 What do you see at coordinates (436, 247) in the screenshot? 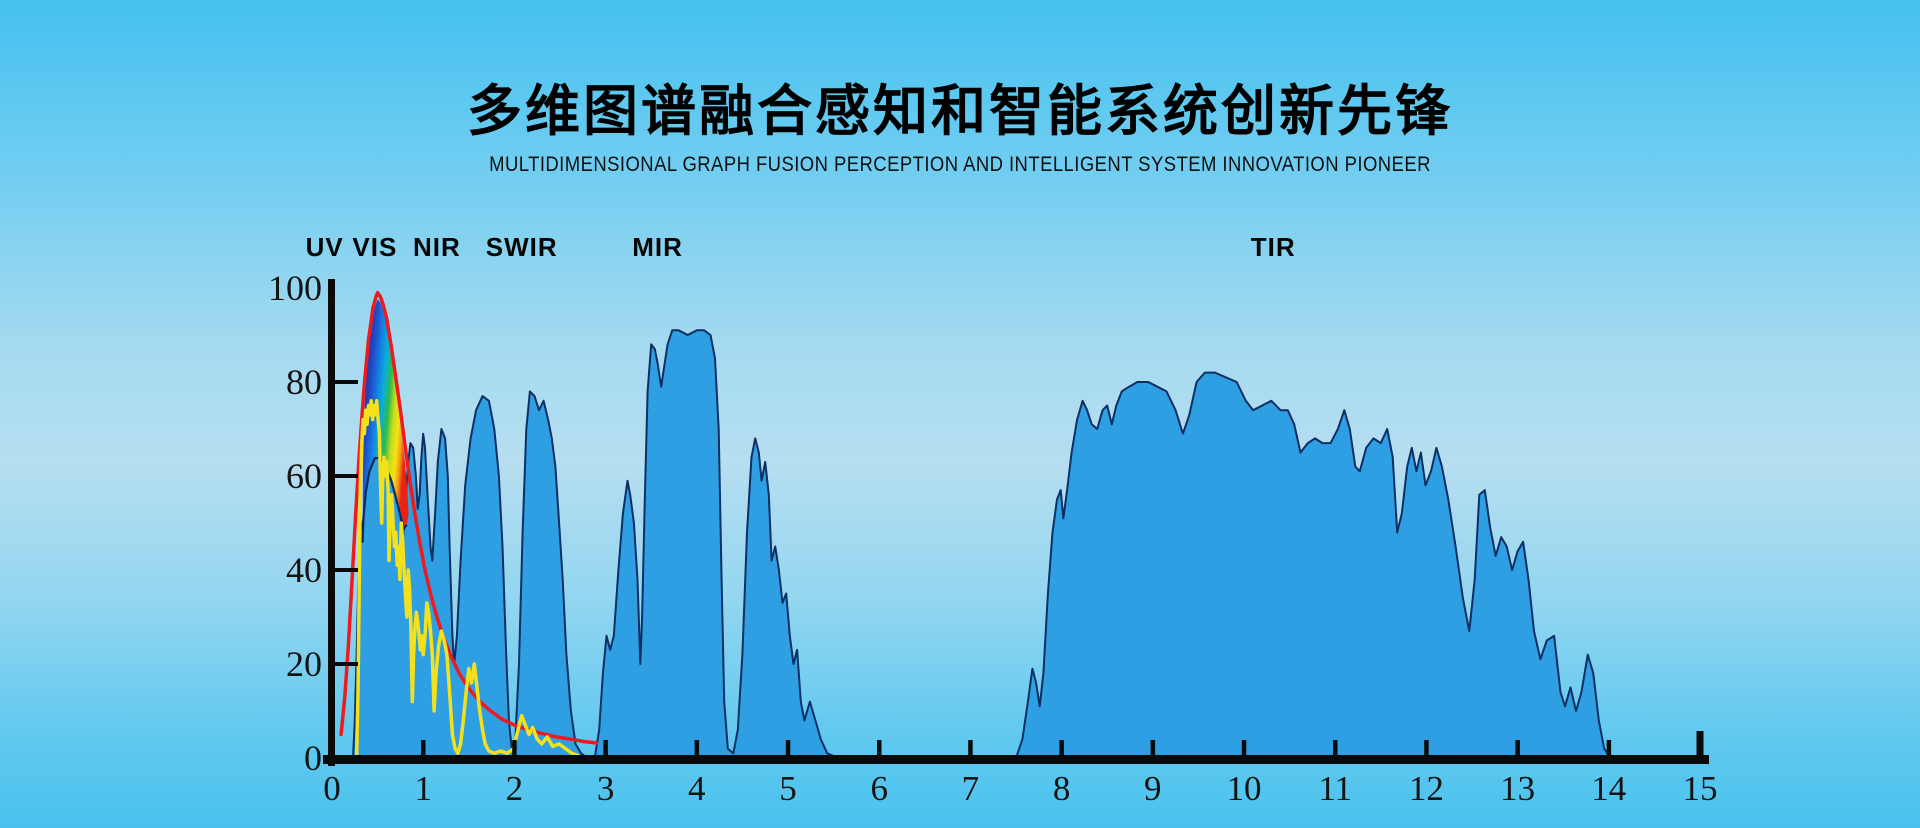
I see `band-label-nir: NIR` at bounding box center [436, 247].